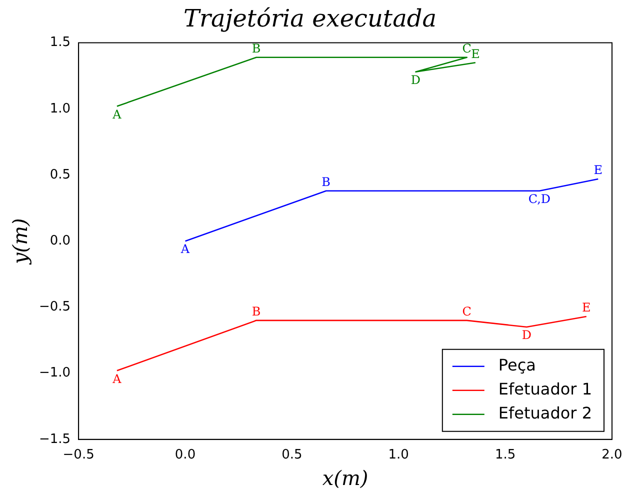  What do you see at coordinates (292, 455) in the screenshot?
I see `x-tick-label: 0.5` at bounding box center [292, 455].